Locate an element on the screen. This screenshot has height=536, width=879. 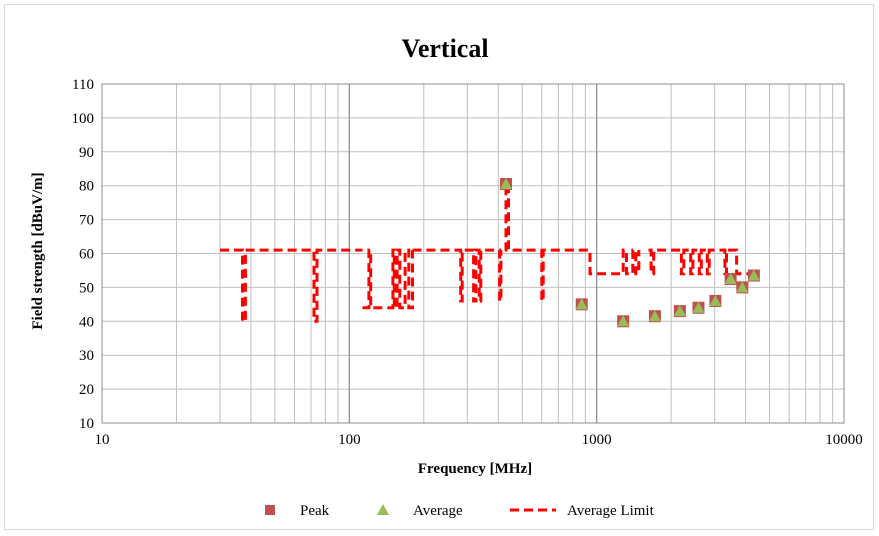
y-tick-label: 80 is located at coordinates (86, 187).